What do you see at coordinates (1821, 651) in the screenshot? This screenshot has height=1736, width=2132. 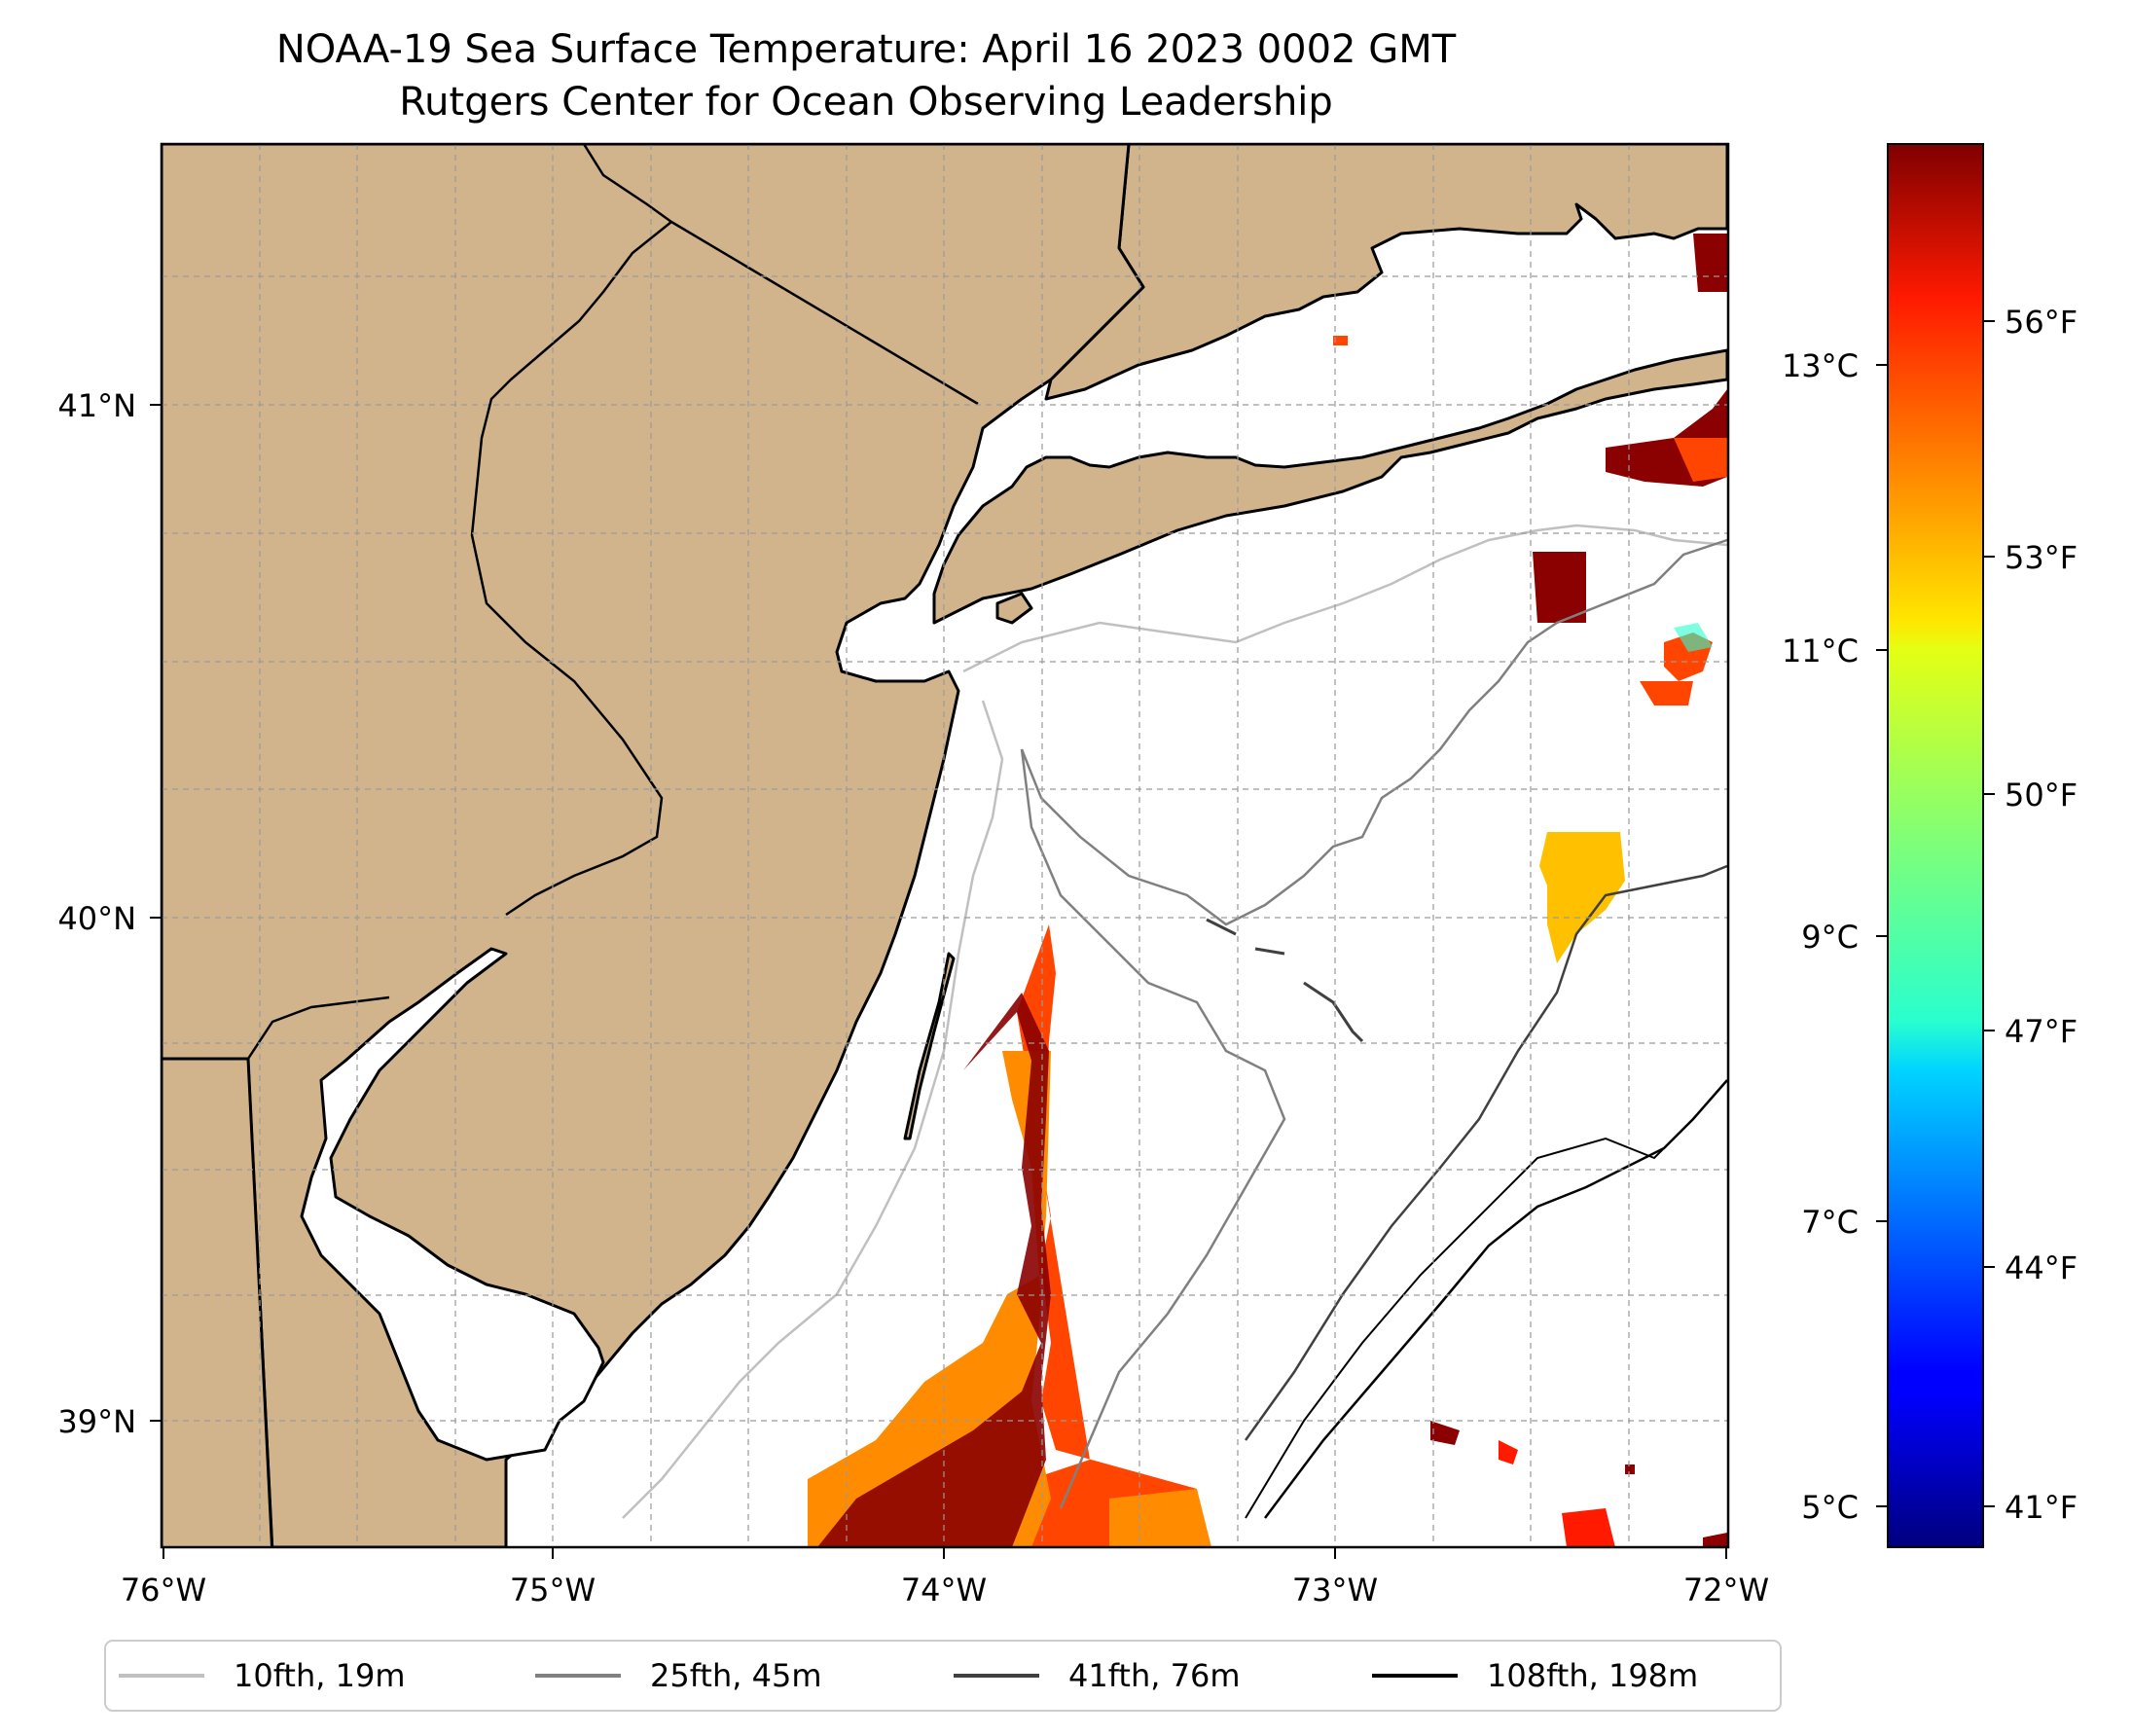 I see `celsius-tick-label: 11°C` at bounding box center [1821, 651].